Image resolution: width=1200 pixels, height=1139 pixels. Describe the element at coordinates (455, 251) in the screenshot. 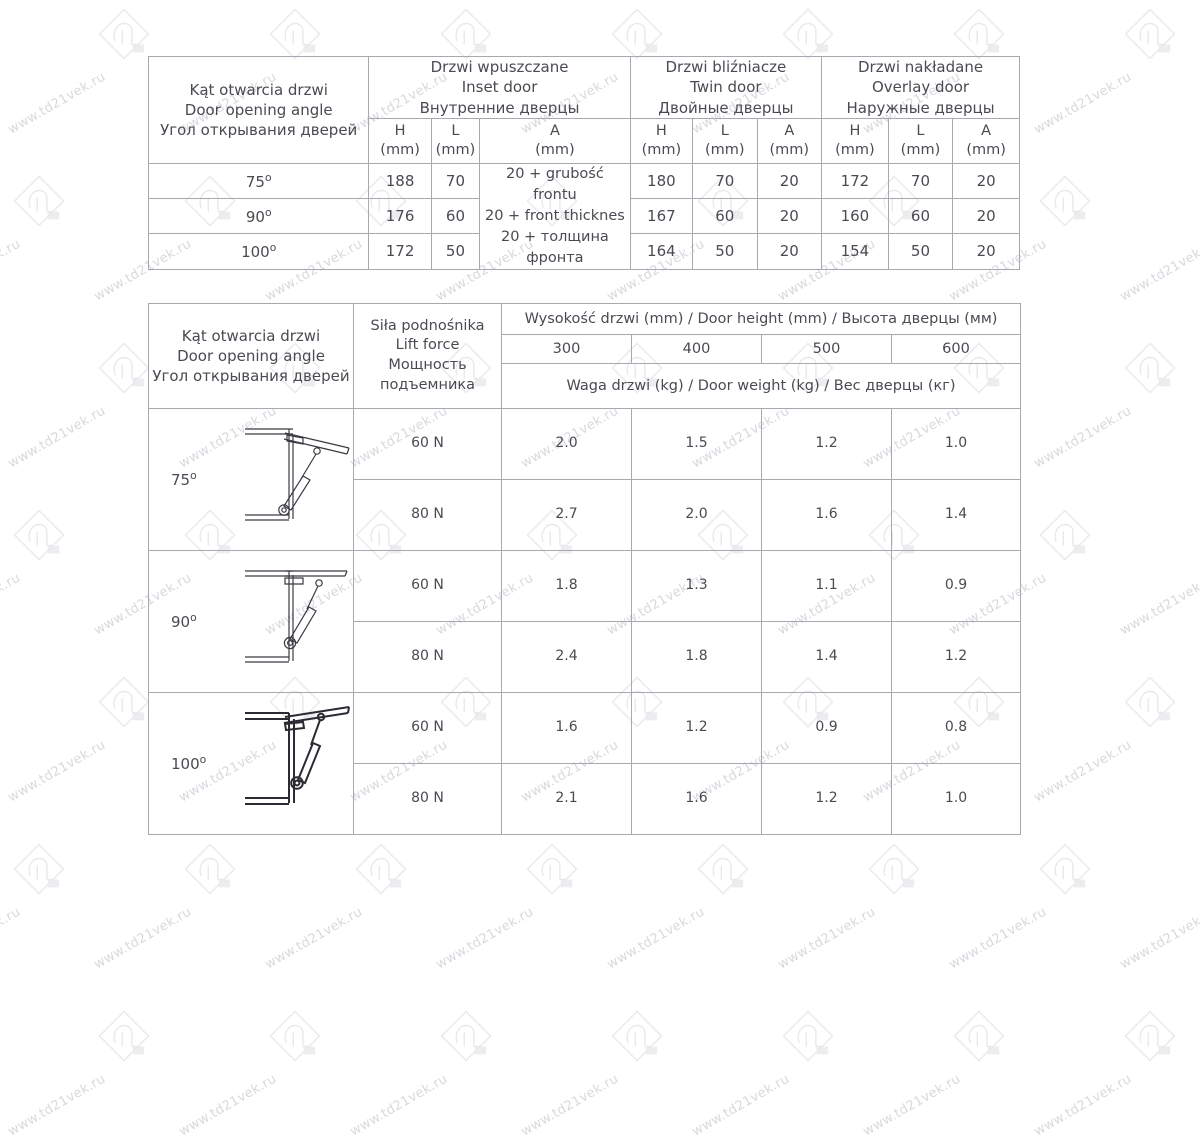

I see `cell-inset-l: 50` at that location.